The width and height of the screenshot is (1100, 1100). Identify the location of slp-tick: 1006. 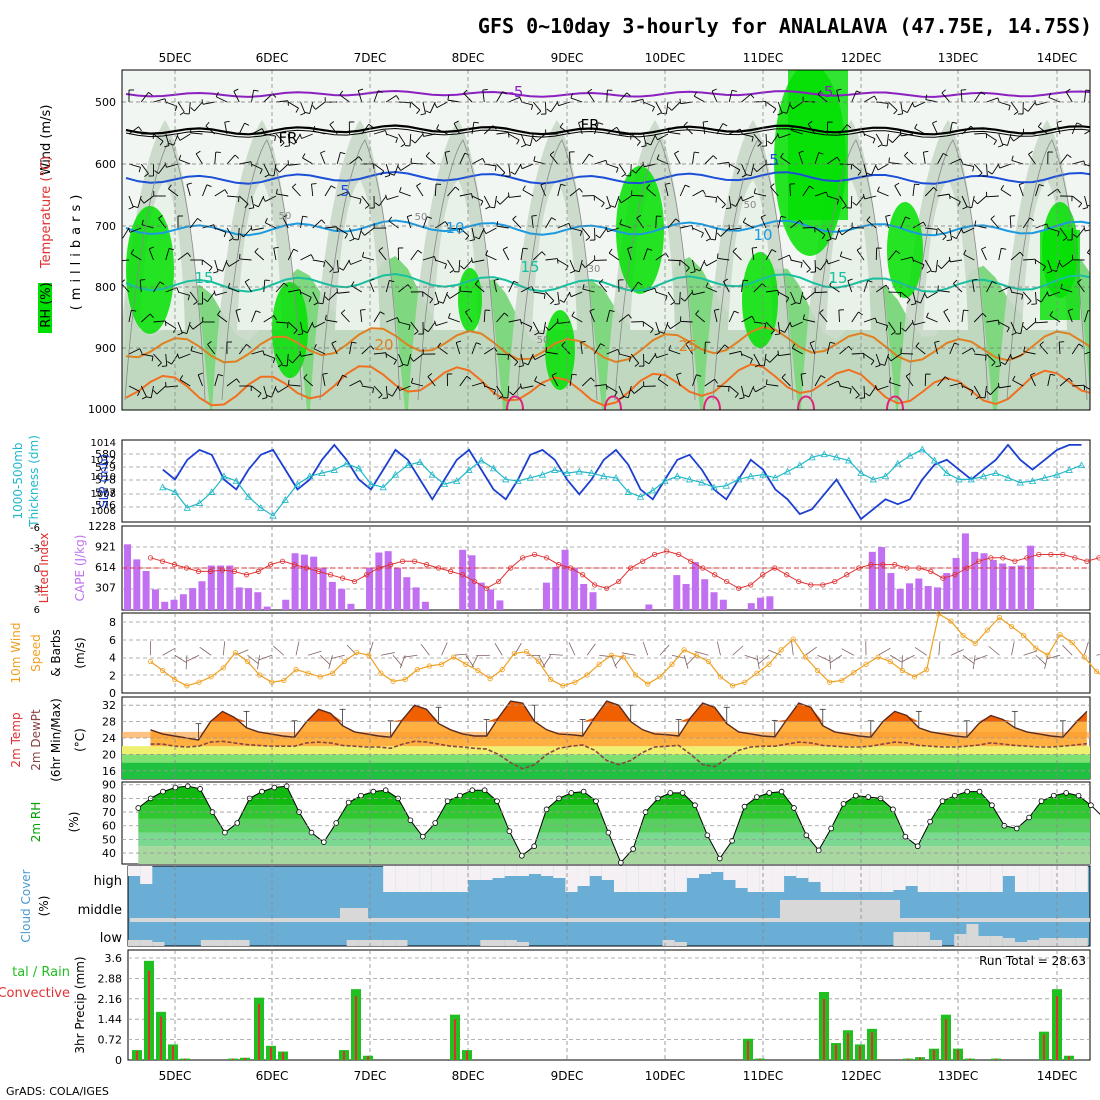
(103, 511).